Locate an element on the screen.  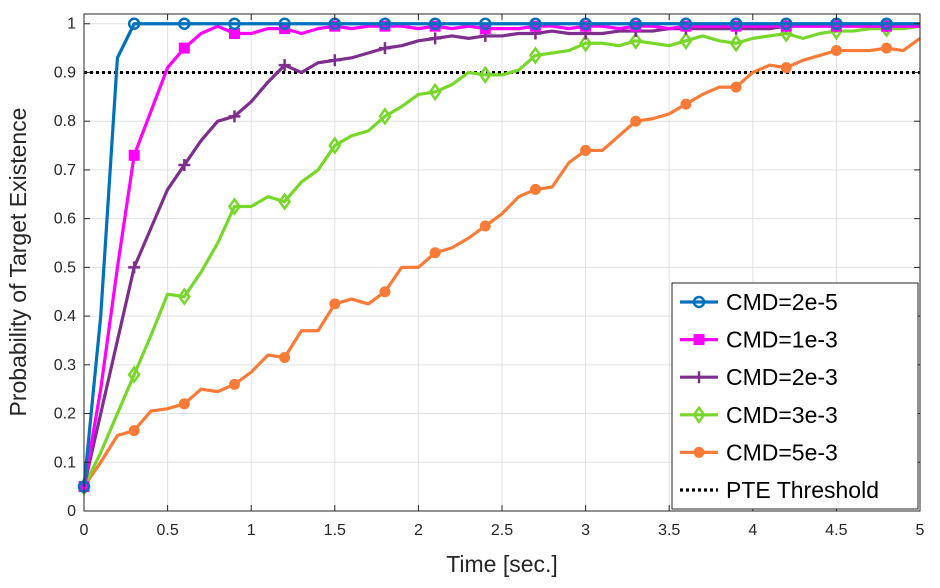
legend-item: CMD=2e-3 is located at coordinates (759, 377).